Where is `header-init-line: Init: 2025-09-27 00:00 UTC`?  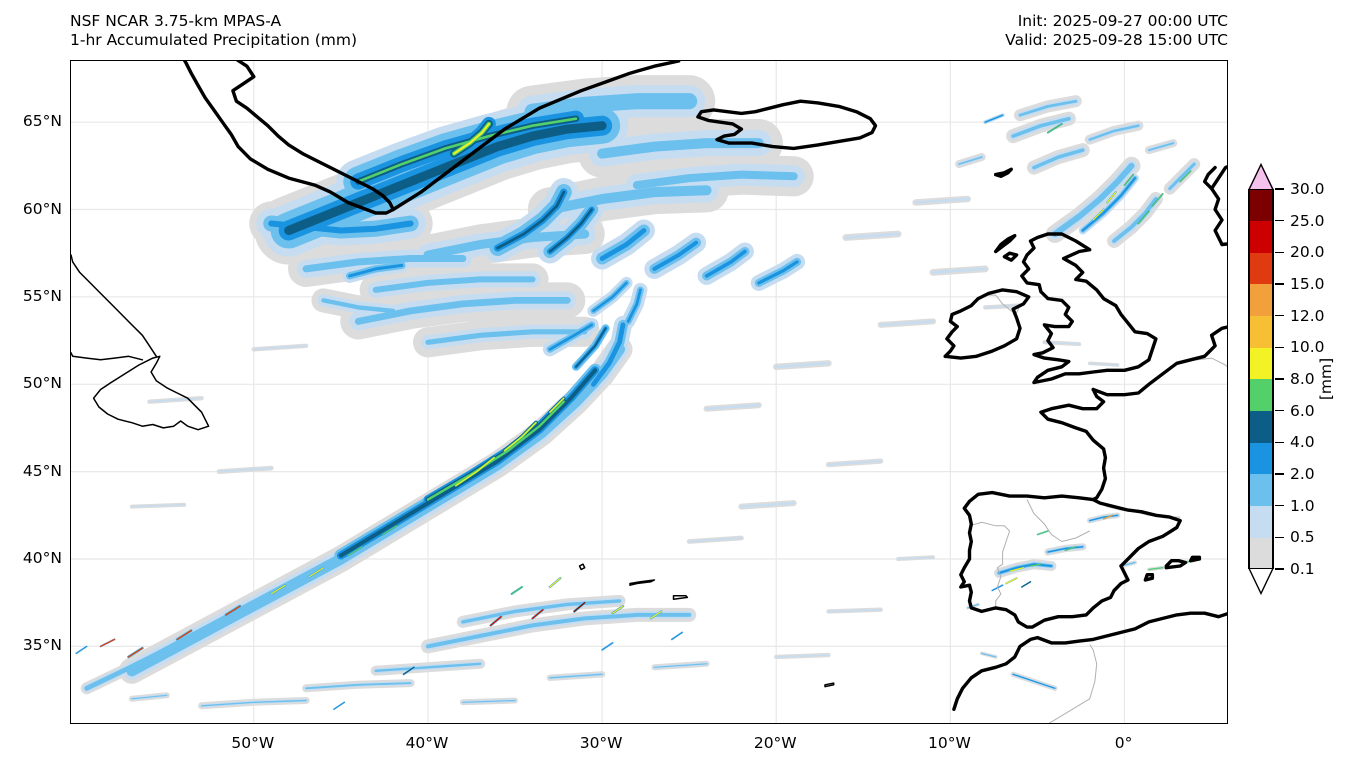 header-init-line: Init: 2025-09-27 00:00 UTC is located at coordinates (1122, 21).